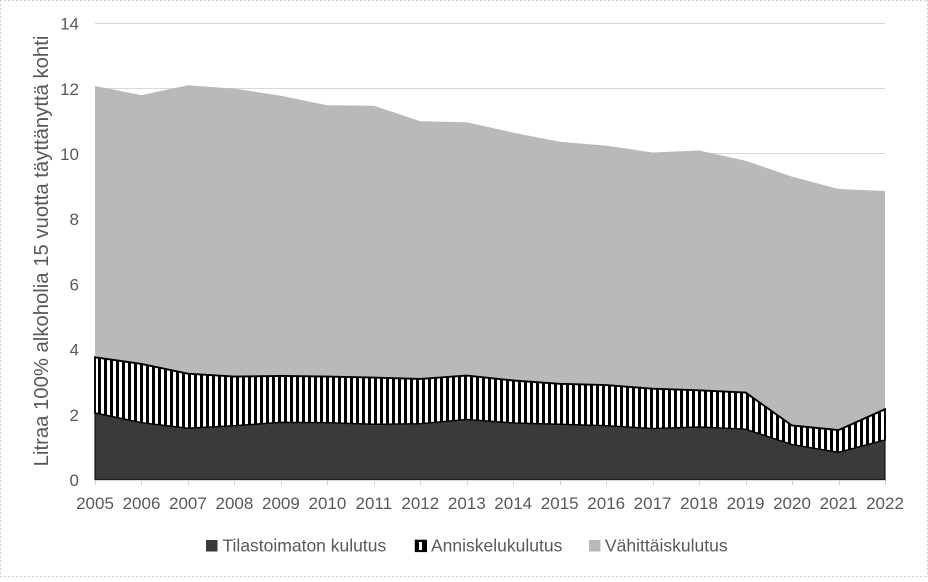  I want to click on svg-text: 2005, so click(95, 503).